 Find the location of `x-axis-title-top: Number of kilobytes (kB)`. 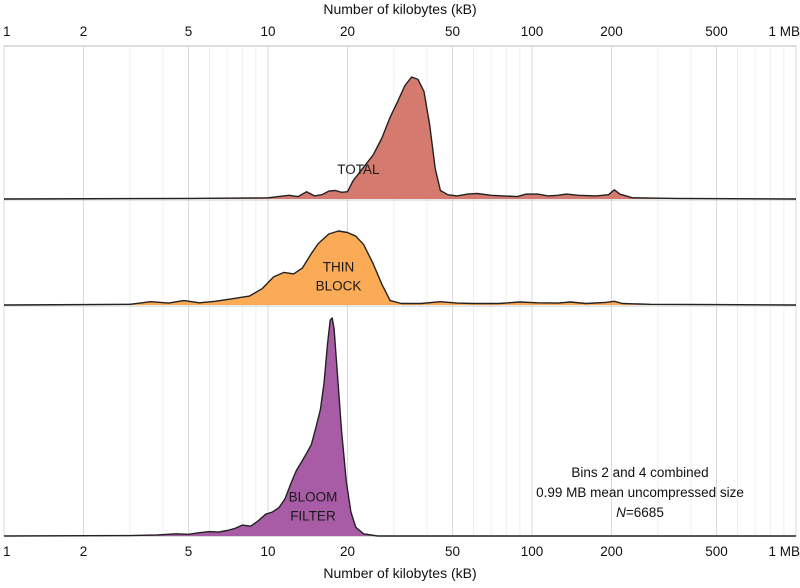

x-axis-title-top: Number of kilobytes (kB) is located at coordinates (400, 9).